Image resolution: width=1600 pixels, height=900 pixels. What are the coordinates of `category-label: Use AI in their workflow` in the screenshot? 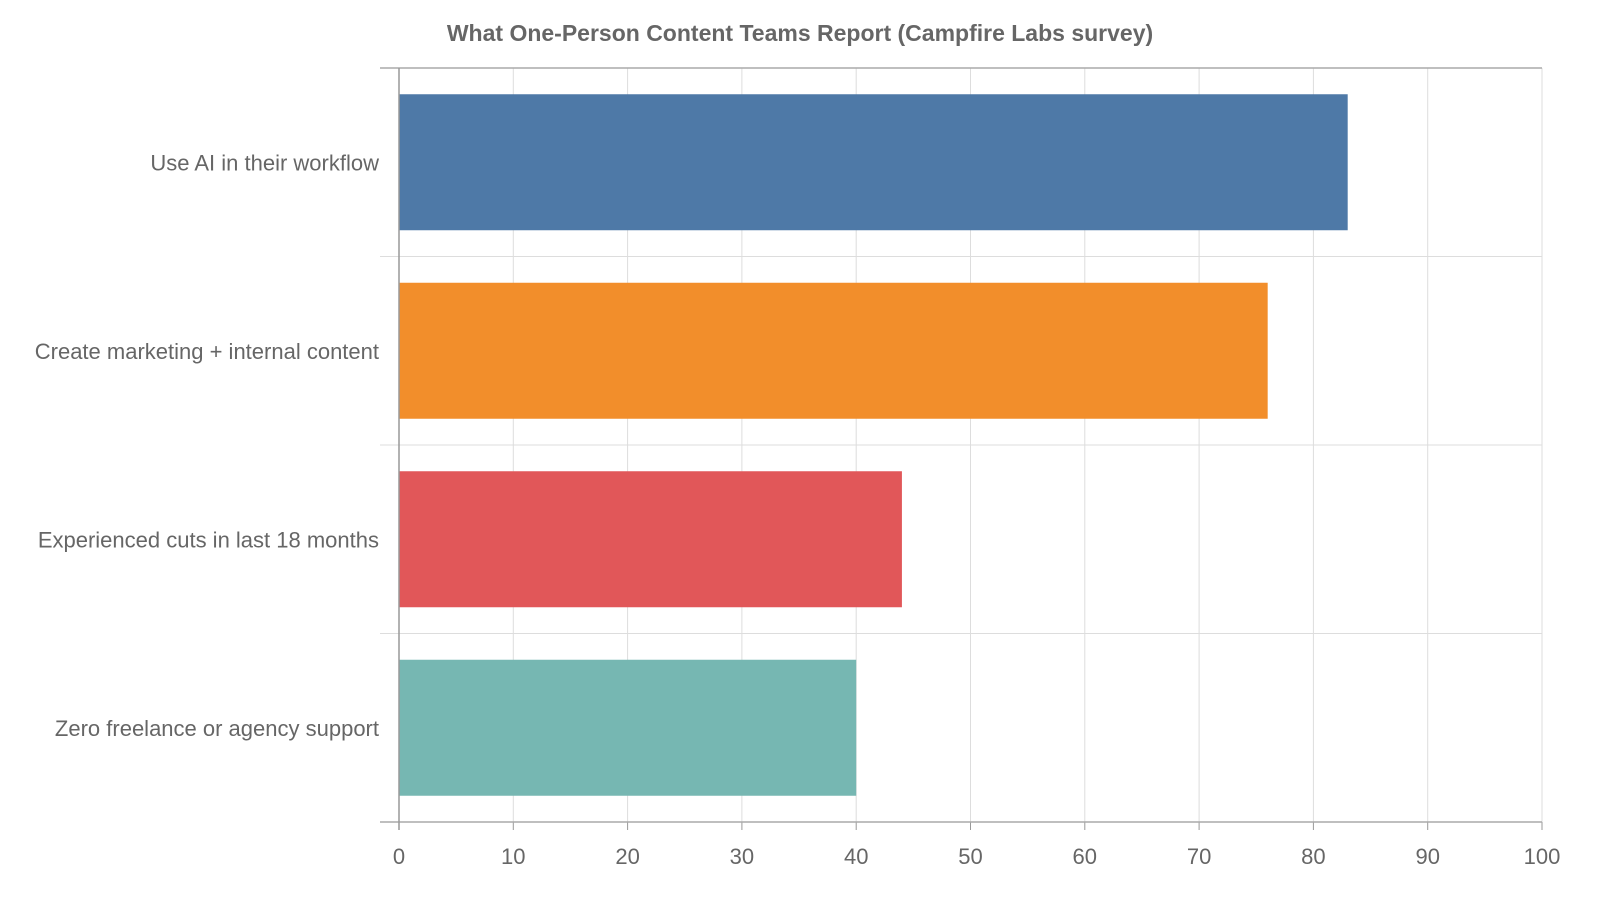 It's located at (264, 162).